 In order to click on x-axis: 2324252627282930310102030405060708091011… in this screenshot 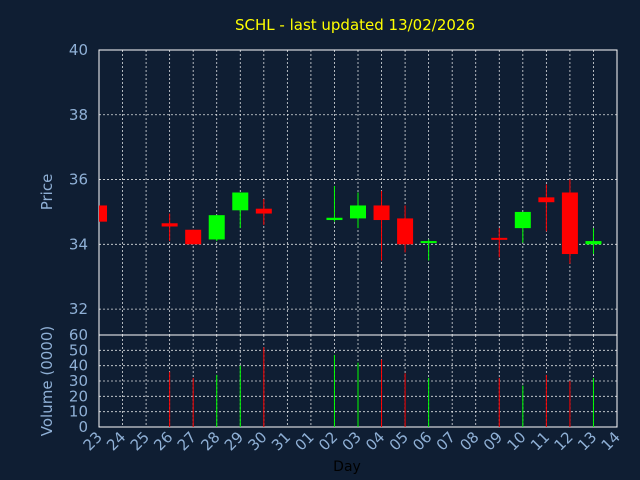, I will do `click(352, 441)`.